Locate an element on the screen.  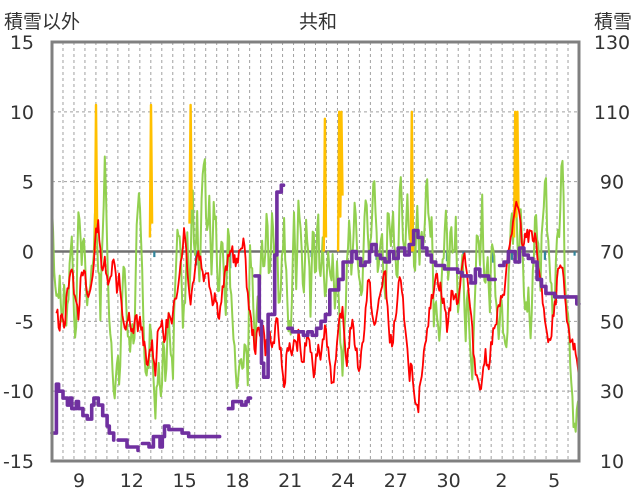
right-y-tick-label: 130 is located at coordinates (612, 43).